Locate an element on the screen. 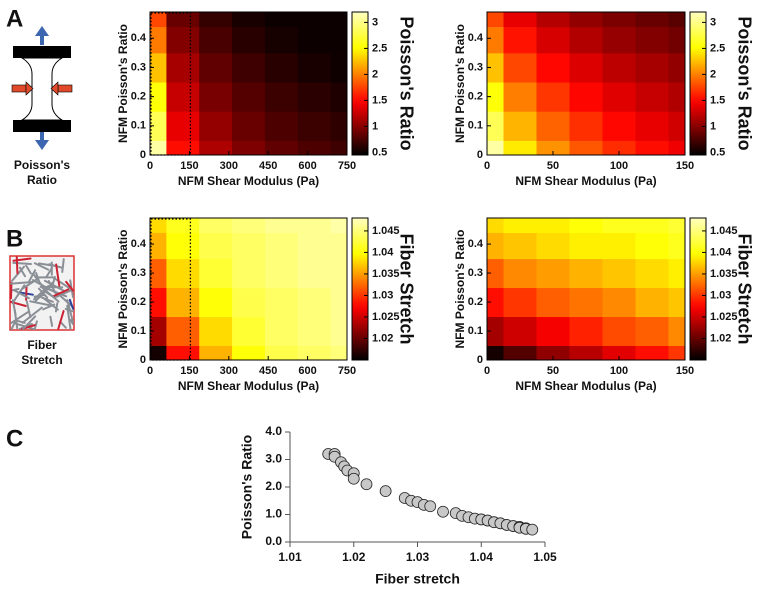 This screenshot has width=762, height=608. colorbar-tick-label: 1.02 is located at coordinates (720, 338).